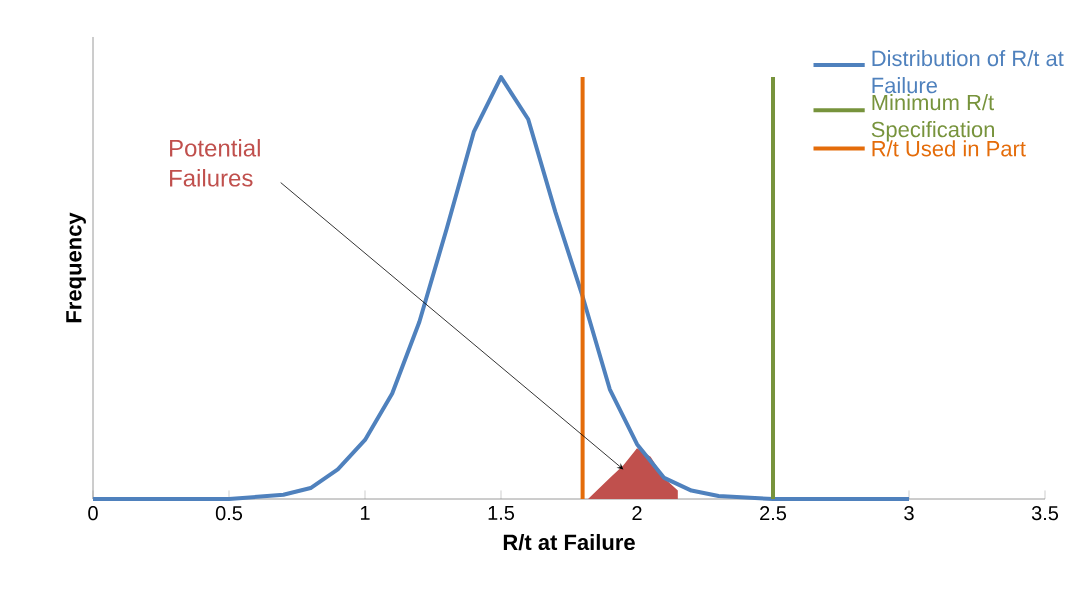  What do you see at coordinates (76, 267) in the screenshot?
I see `y-axis-title: Frequency` at bounding box center [76, 267].